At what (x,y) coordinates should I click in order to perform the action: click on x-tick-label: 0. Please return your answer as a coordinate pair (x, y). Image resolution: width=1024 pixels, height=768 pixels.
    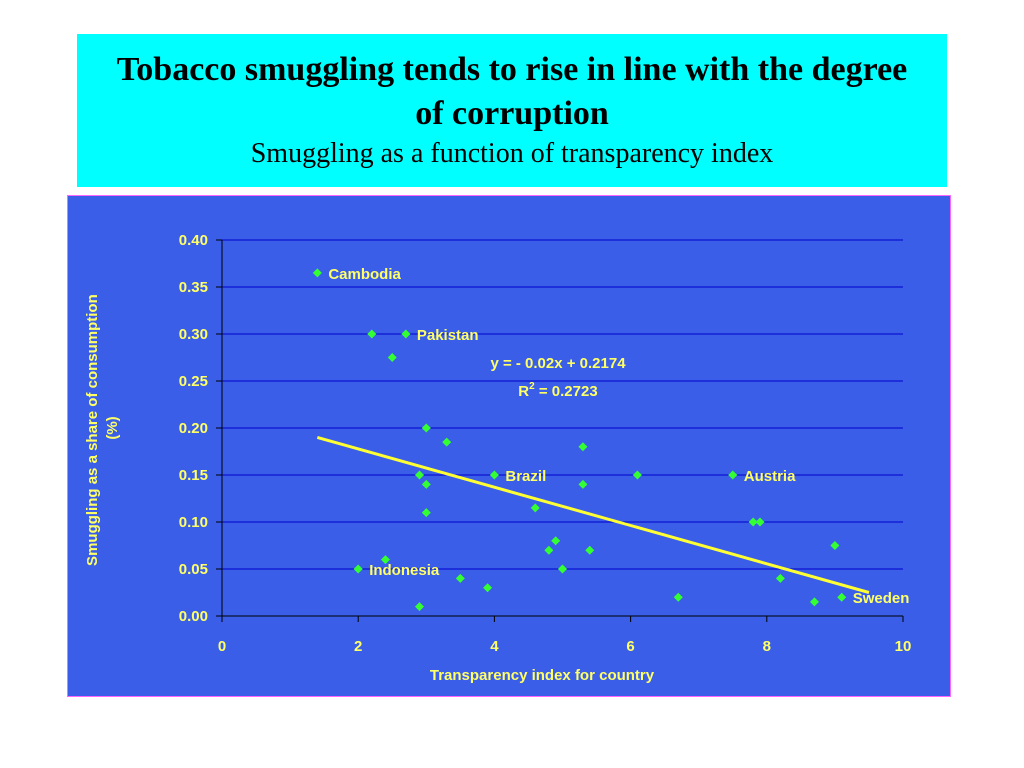
    Looking at the image, I should click on (222, 646).